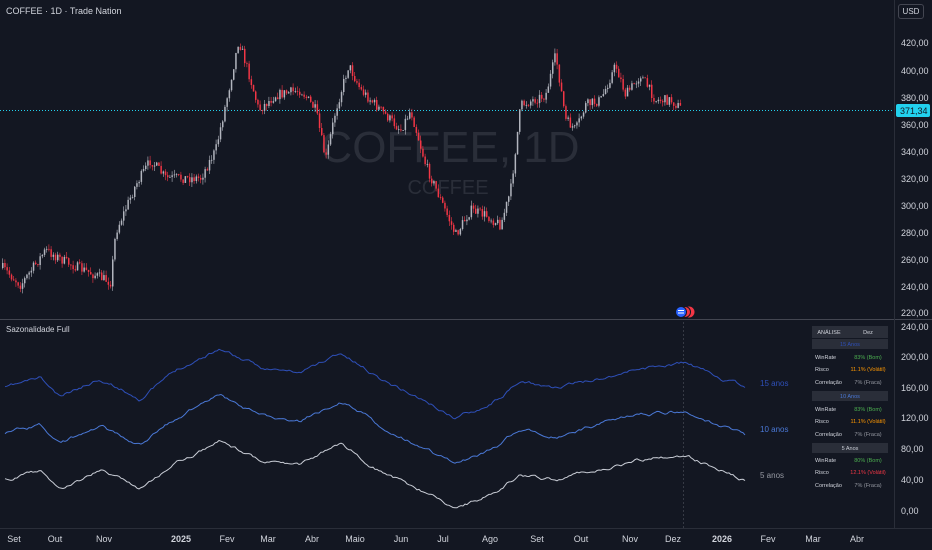  What do you see at coordinates (911, 11) in the screenshot?
I see `currency-button: USD` at bounding box center [911, 11].